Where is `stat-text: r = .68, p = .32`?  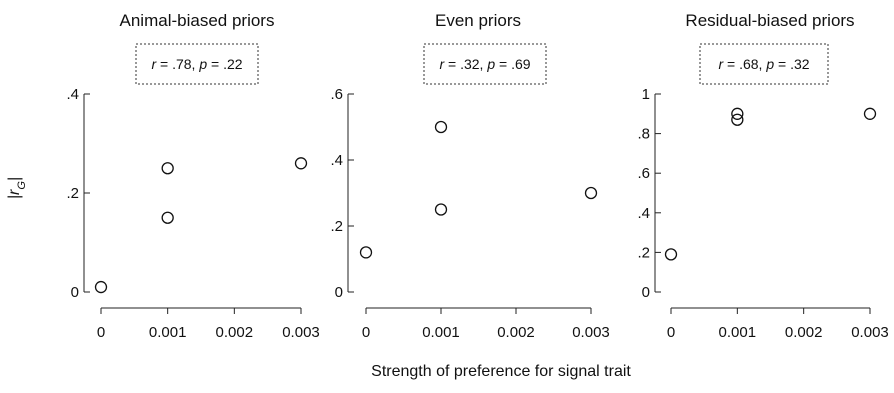
stat-text: r = .68, p = .32 is located at coordinates (763, 64).